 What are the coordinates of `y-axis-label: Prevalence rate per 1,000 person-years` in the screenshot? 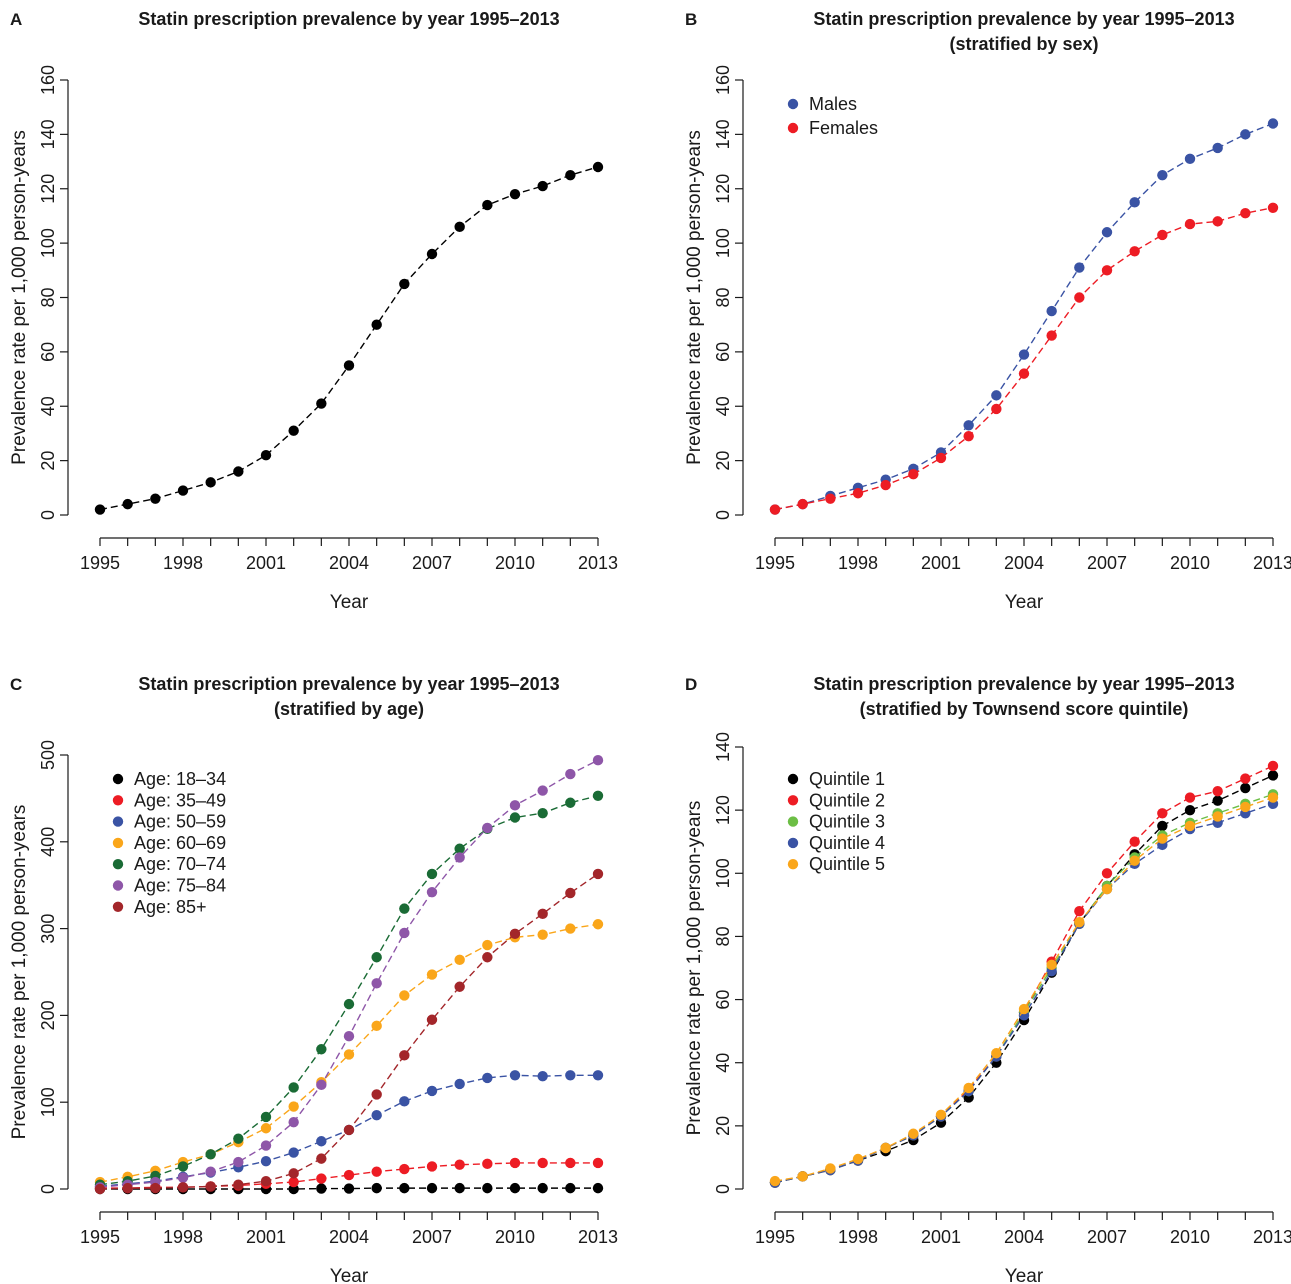 It's located at (694, 297).